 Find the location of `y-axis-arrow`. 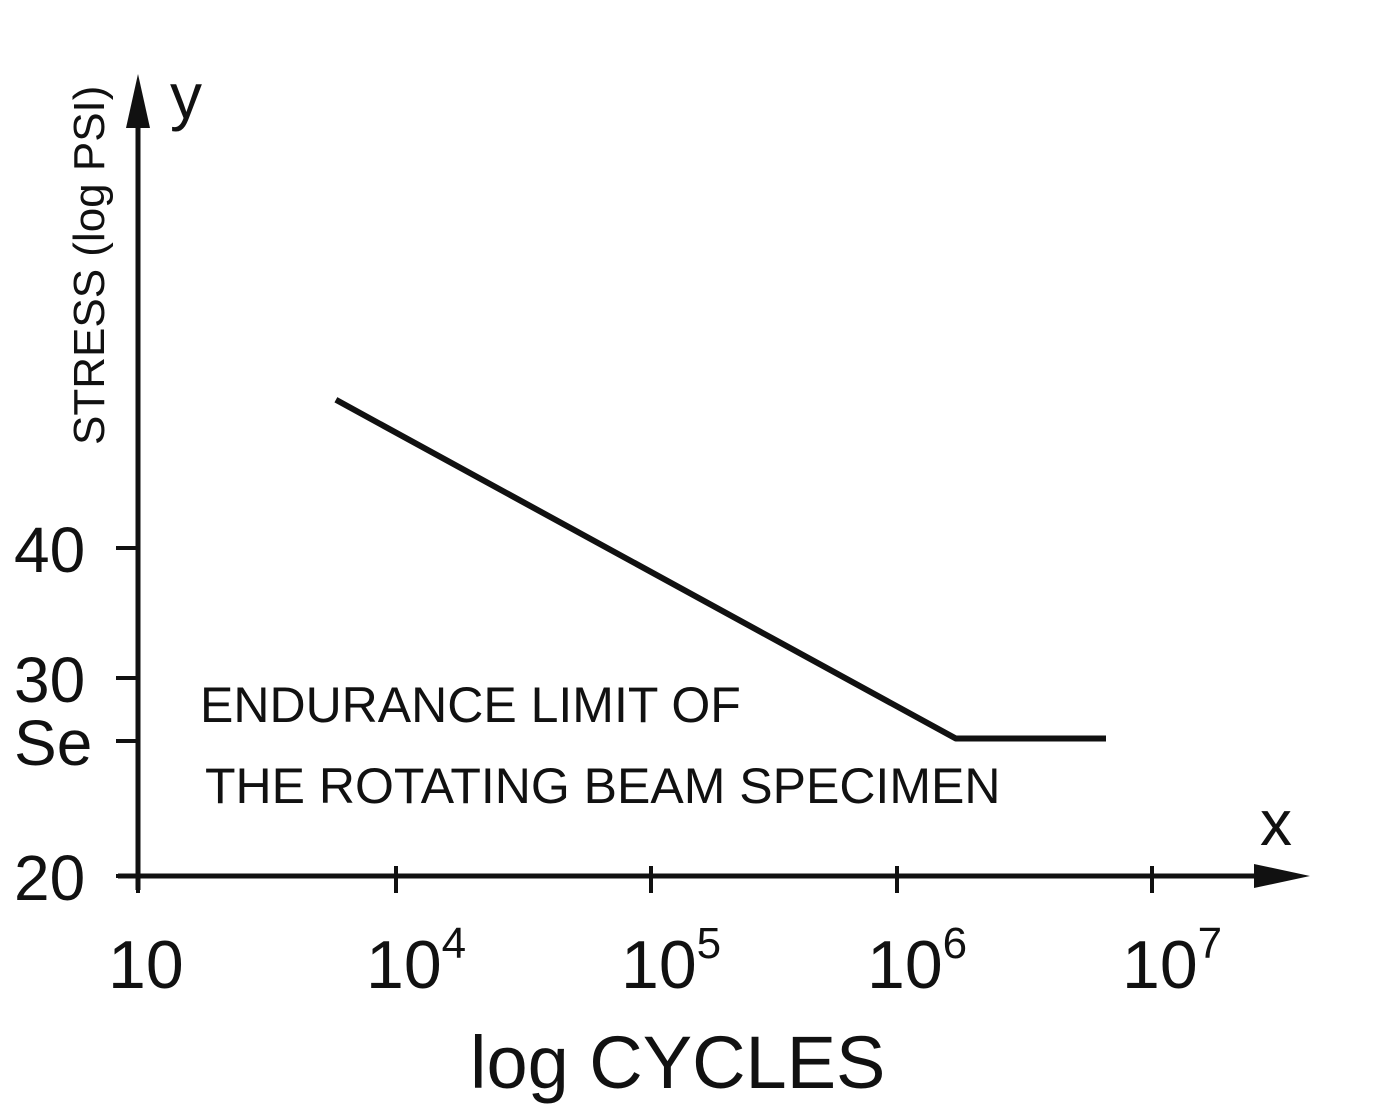

y-axis-arrow is located at coordinates (138, 101).